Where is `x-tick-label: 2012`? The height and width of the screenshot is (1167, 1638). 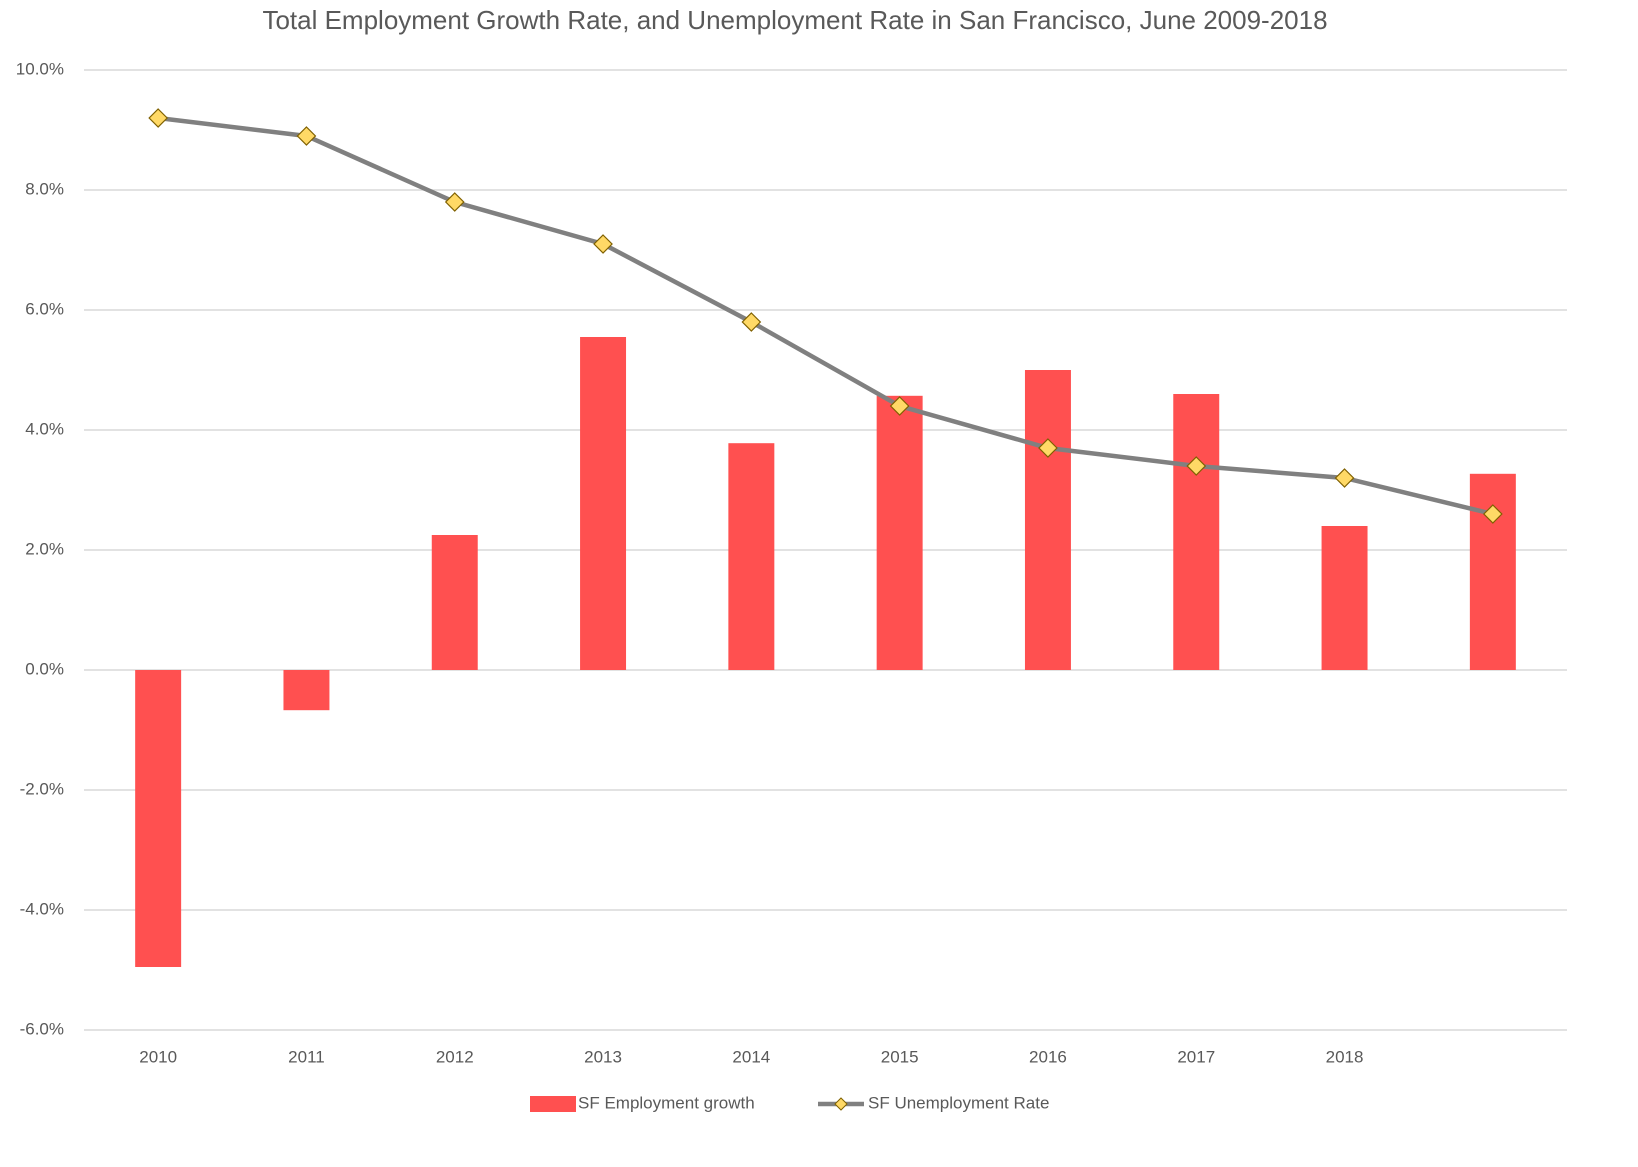 x-tick-label: 2012 is located at coordinates (455, 1056).